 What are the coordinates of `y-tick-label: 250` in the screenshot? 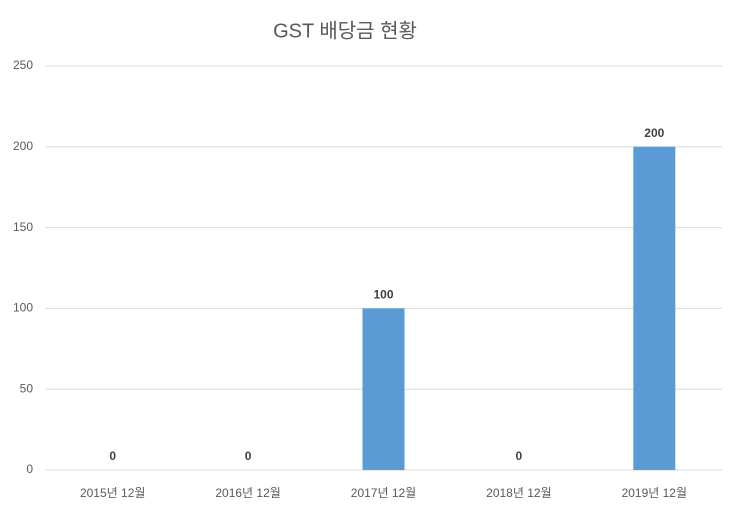 It's located at (23, 65).